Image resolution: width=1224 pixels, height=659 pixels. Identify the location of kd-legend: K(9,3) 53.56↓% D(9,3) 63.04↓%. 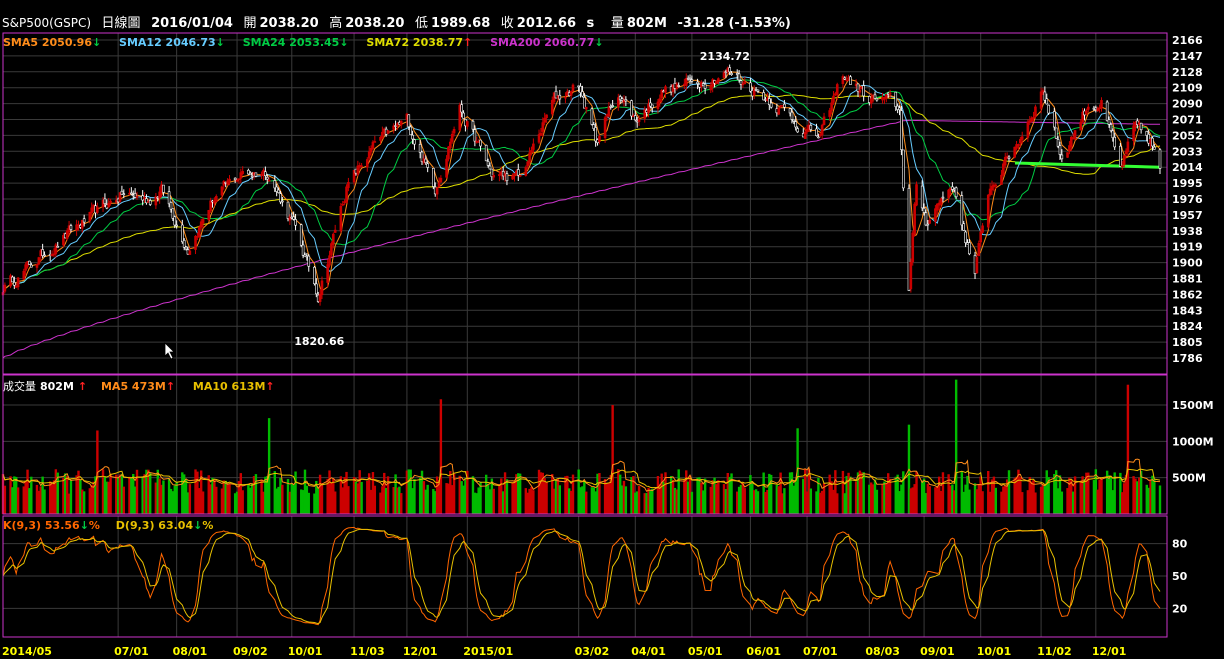
(115, 525).